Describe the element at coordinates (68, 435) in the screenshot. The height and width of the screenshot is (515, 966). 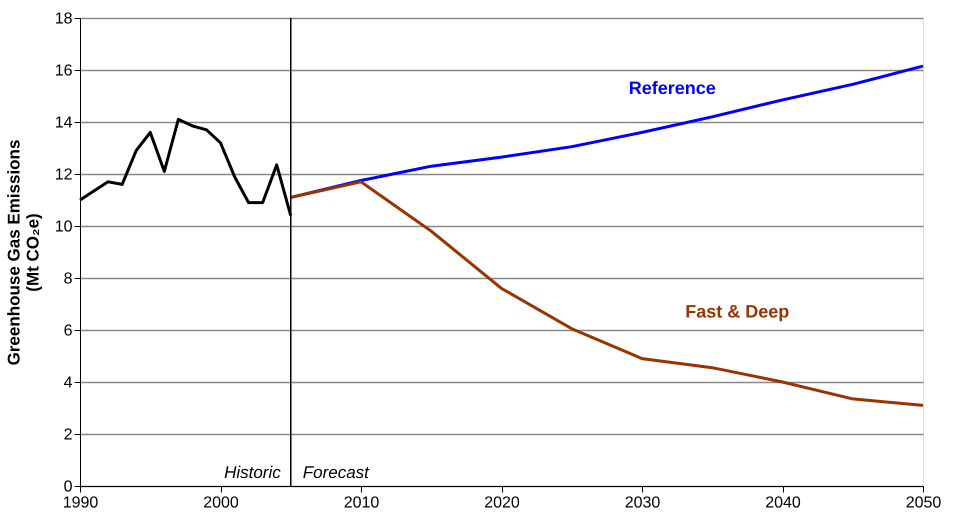
I see `y-tick-label: 2` at that location.